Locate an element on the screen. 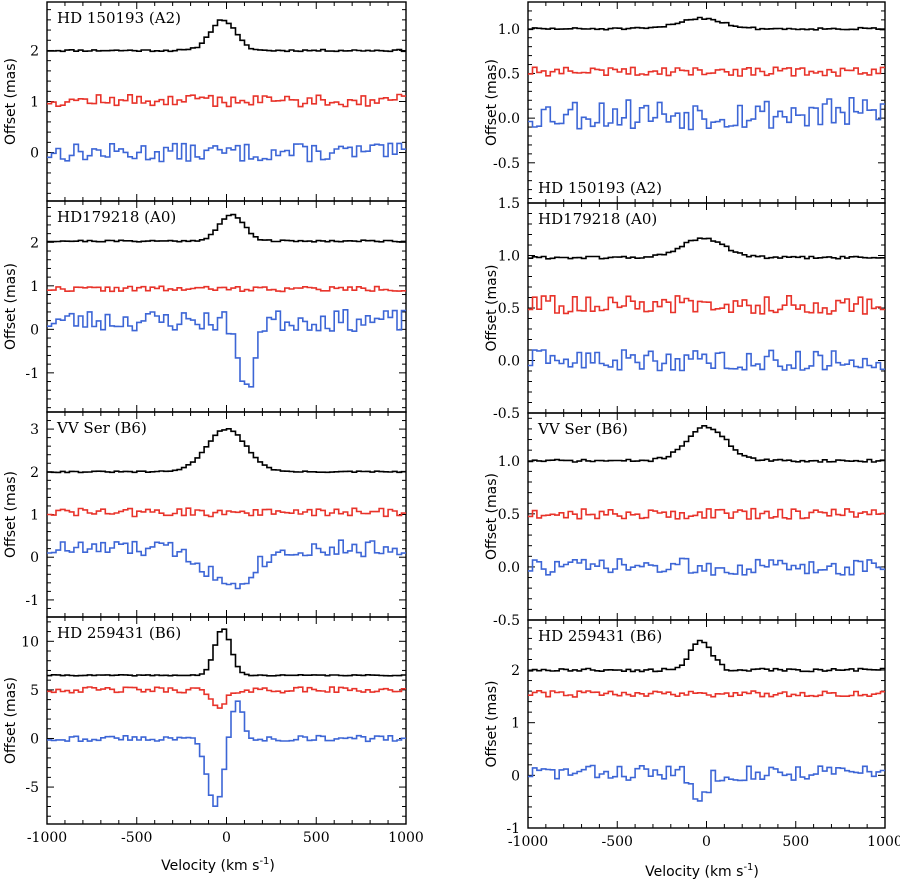 The height and width of the screenshot is (886, 900). panel-left-2: -1 0 1 2 Offset (mas) HD179218 (A0) is located at coordinates (205, 306).